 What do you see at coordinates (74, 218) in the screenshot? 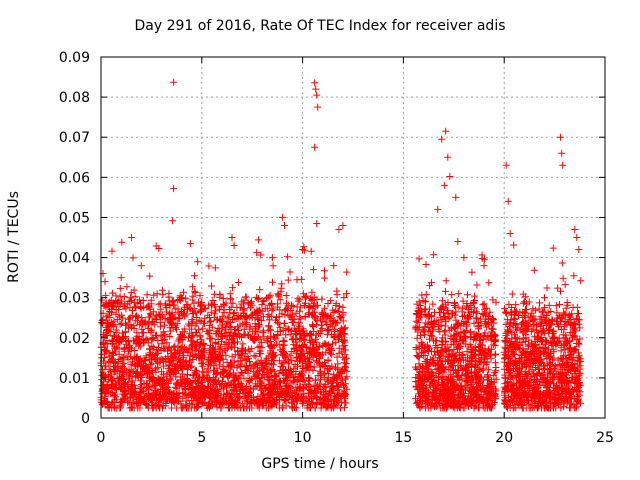
I see `y-tick-label: 0.05` at bounding box center [74, 218].